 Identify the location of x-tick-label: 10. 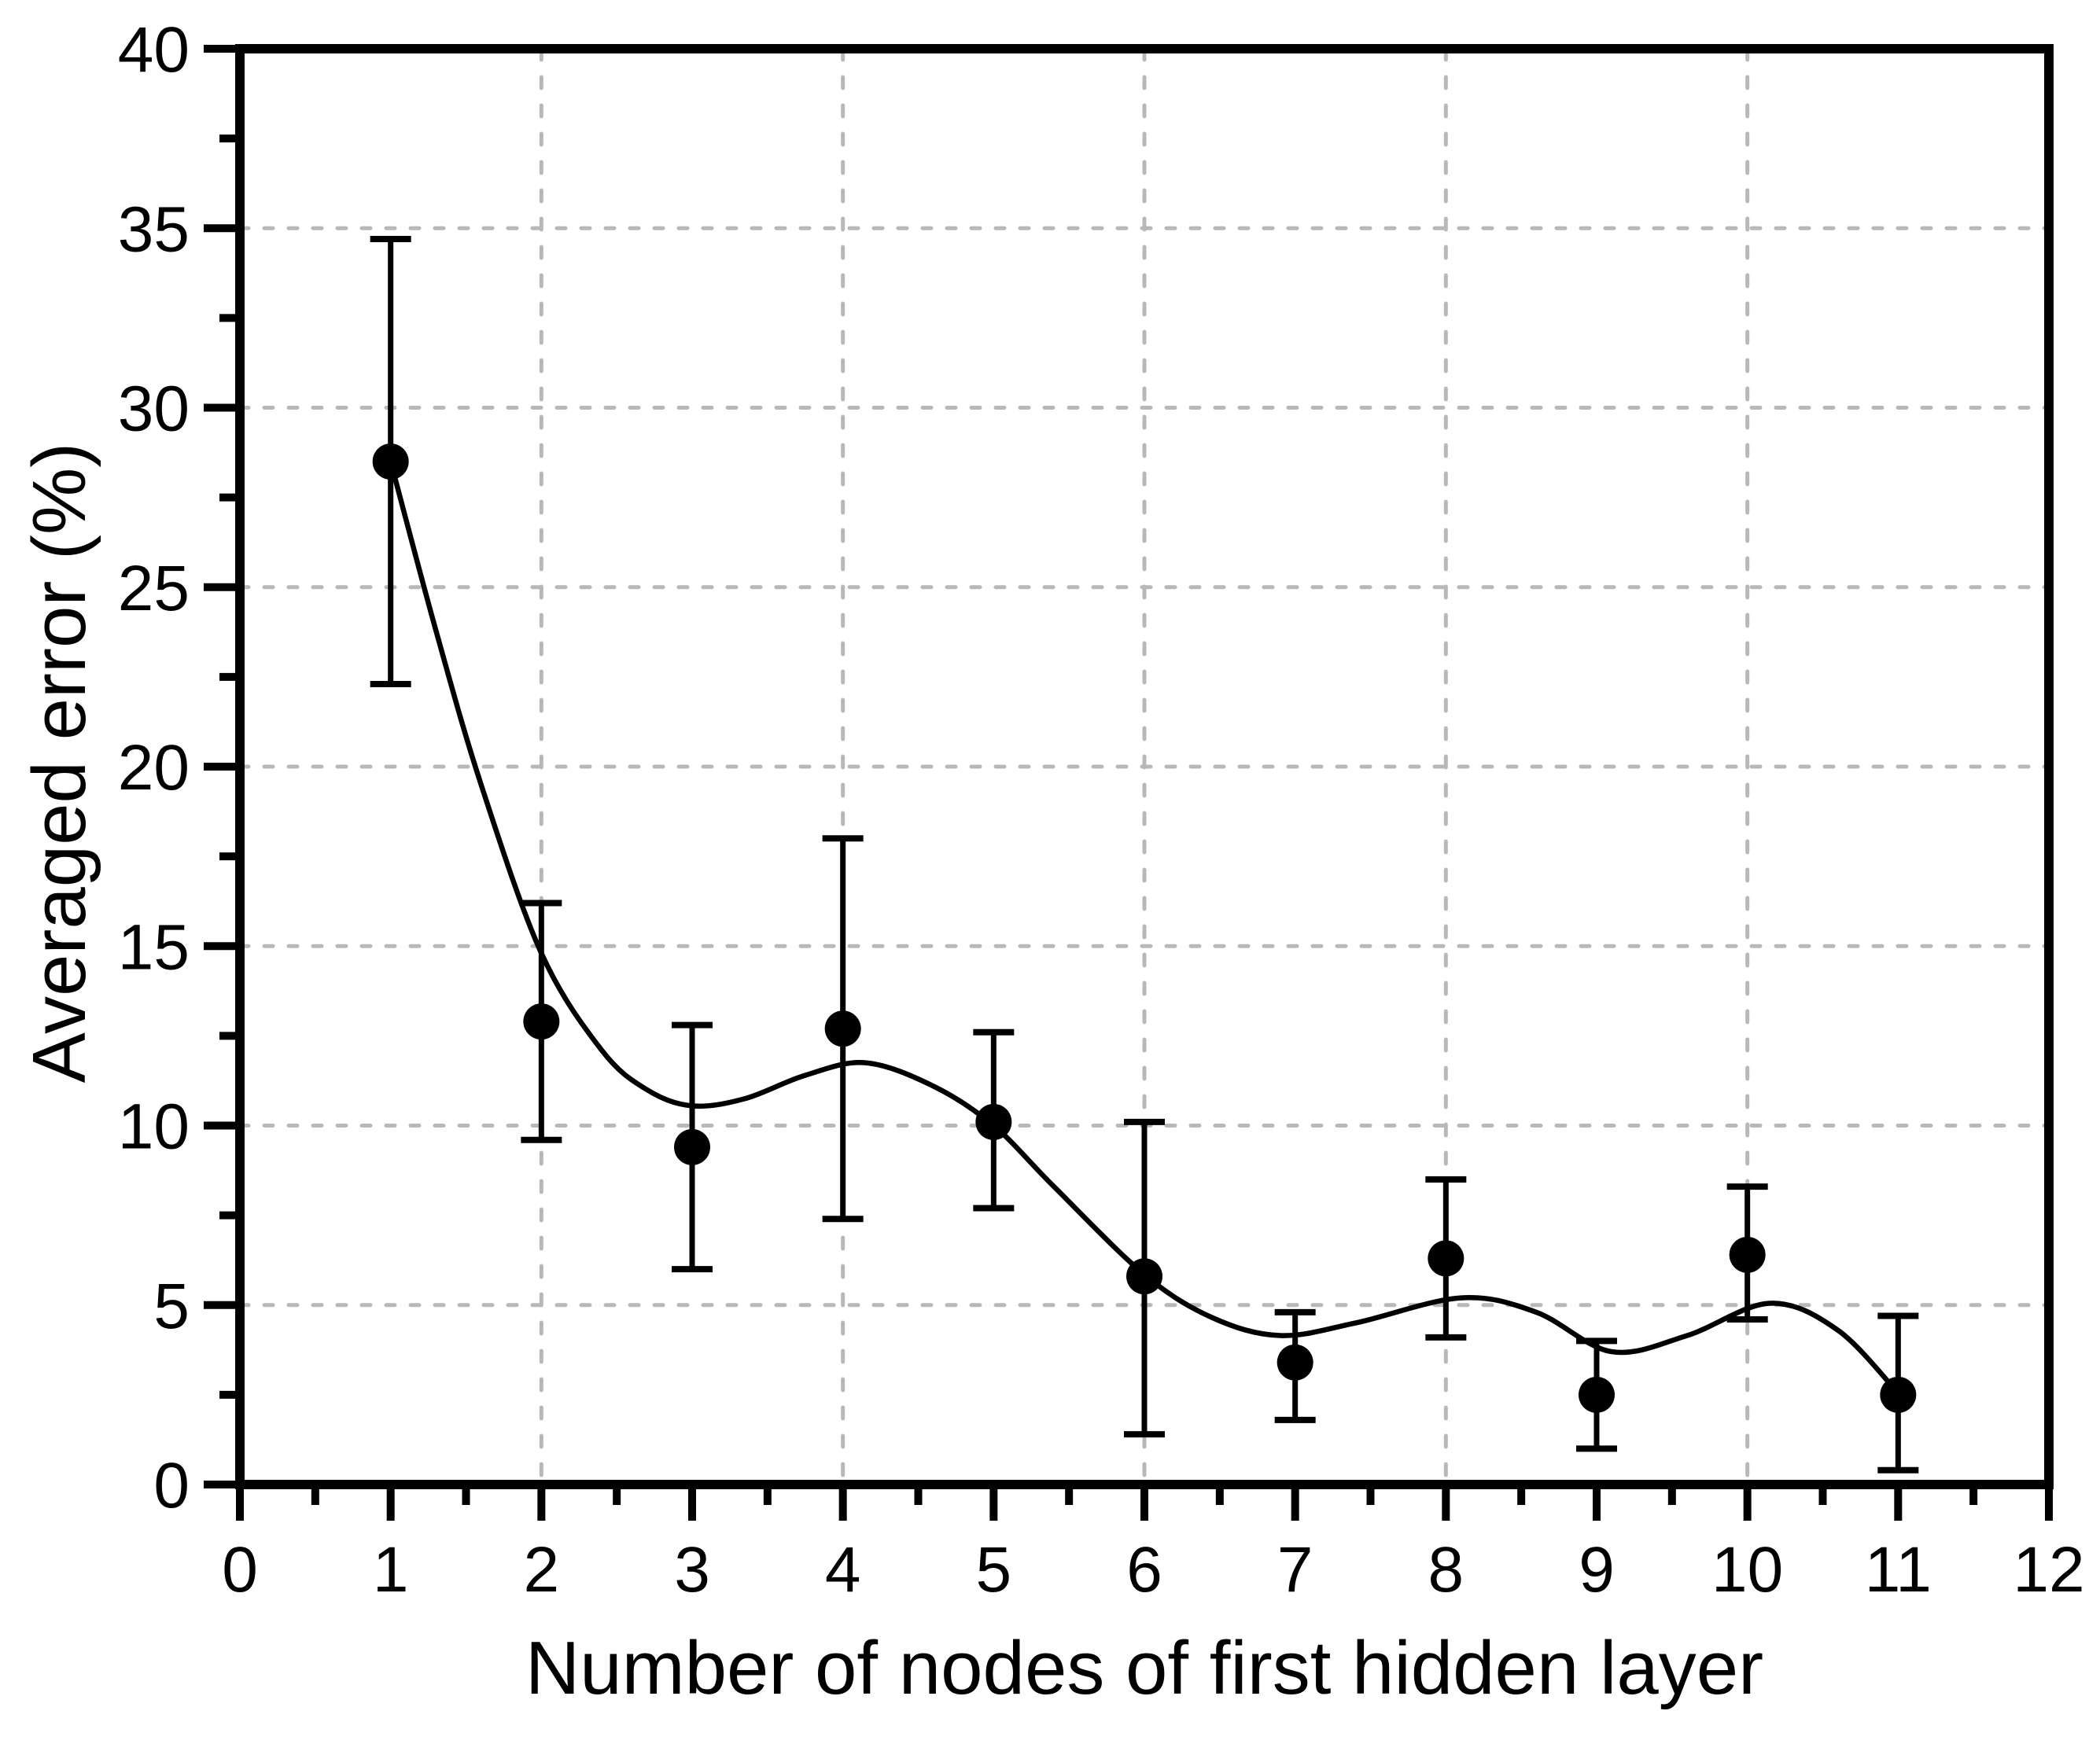
(1747, 1570).